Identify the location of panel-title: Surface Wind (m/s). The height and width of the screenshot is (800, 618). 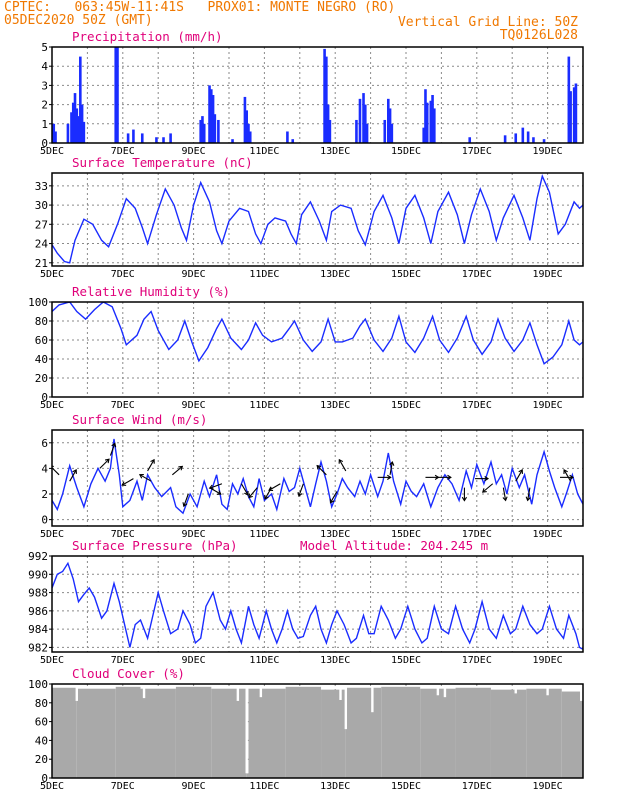
(139, 419).